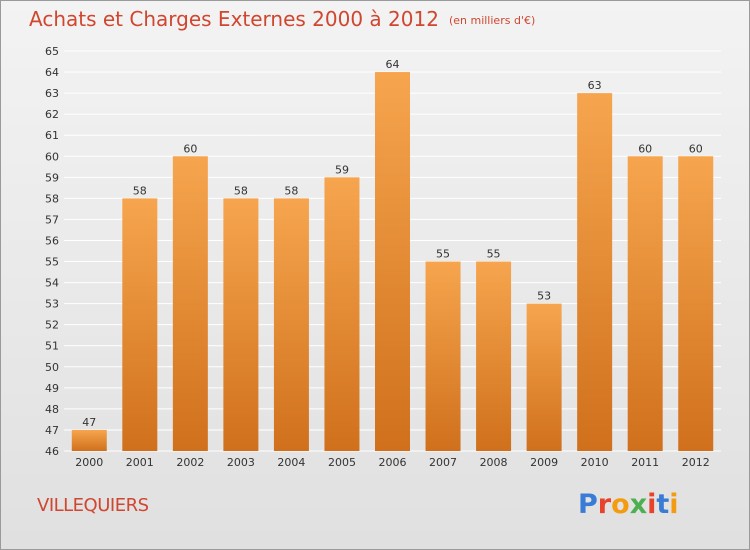 The width and height of the screenshot is (750, 550). Describe the element at coordinates (52, 51) in the screenshot. I see `y-tick-label: 65` at that location.